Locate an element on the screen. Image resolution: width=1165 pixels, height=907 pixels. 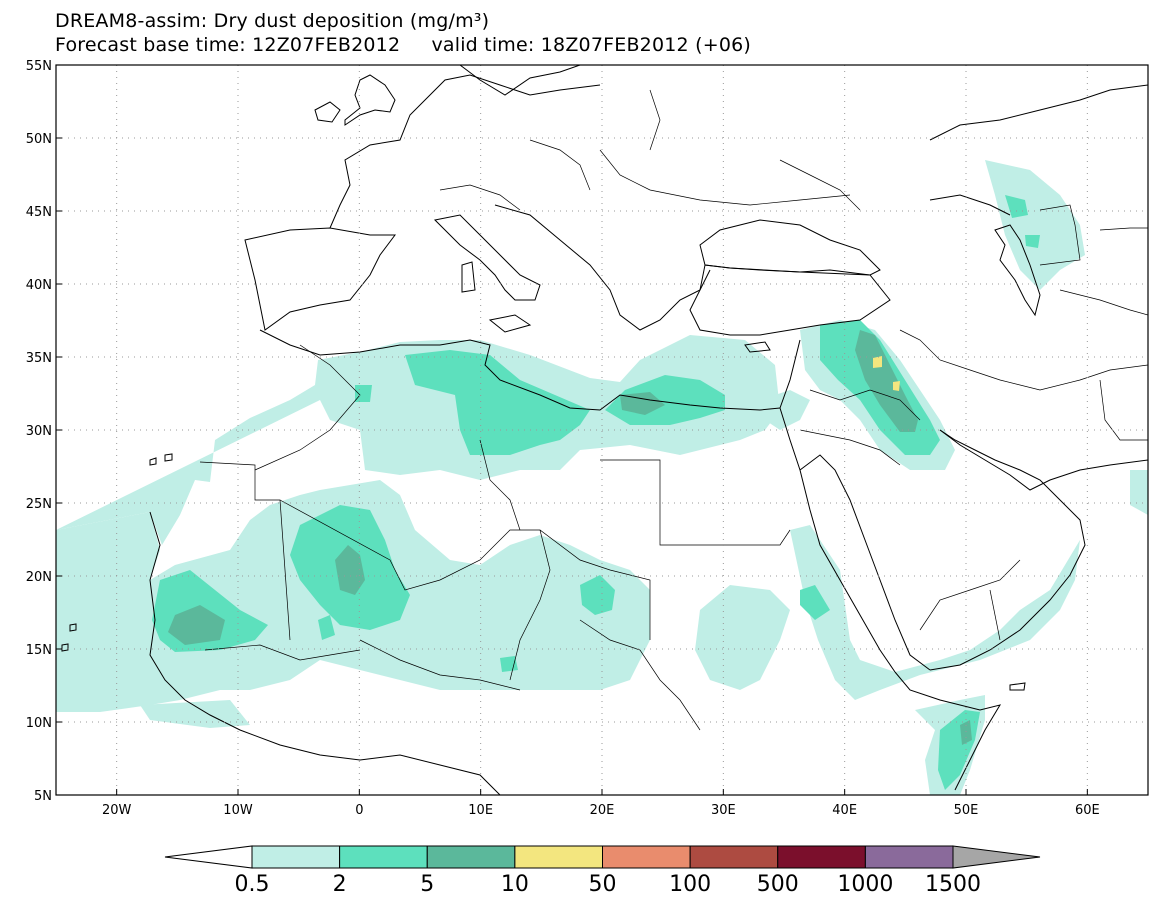
colorbar-label: 2 is located at coordinates (340, 884).